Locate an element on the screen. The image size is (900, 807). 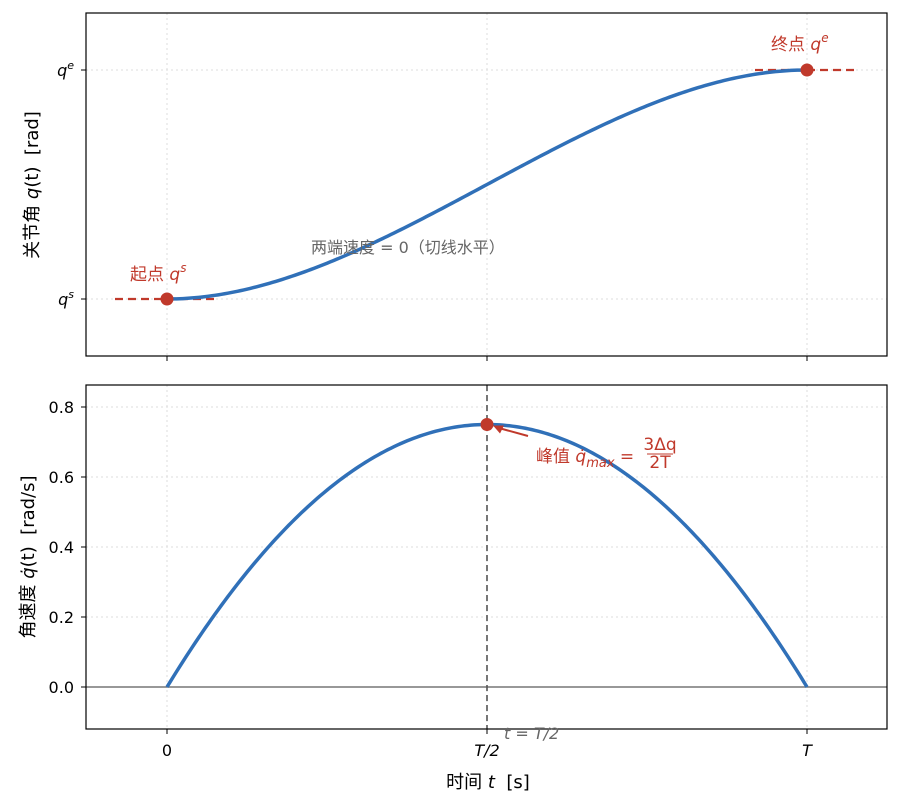
position-y-ticks: qs qe is located at coordinates (71, 184).